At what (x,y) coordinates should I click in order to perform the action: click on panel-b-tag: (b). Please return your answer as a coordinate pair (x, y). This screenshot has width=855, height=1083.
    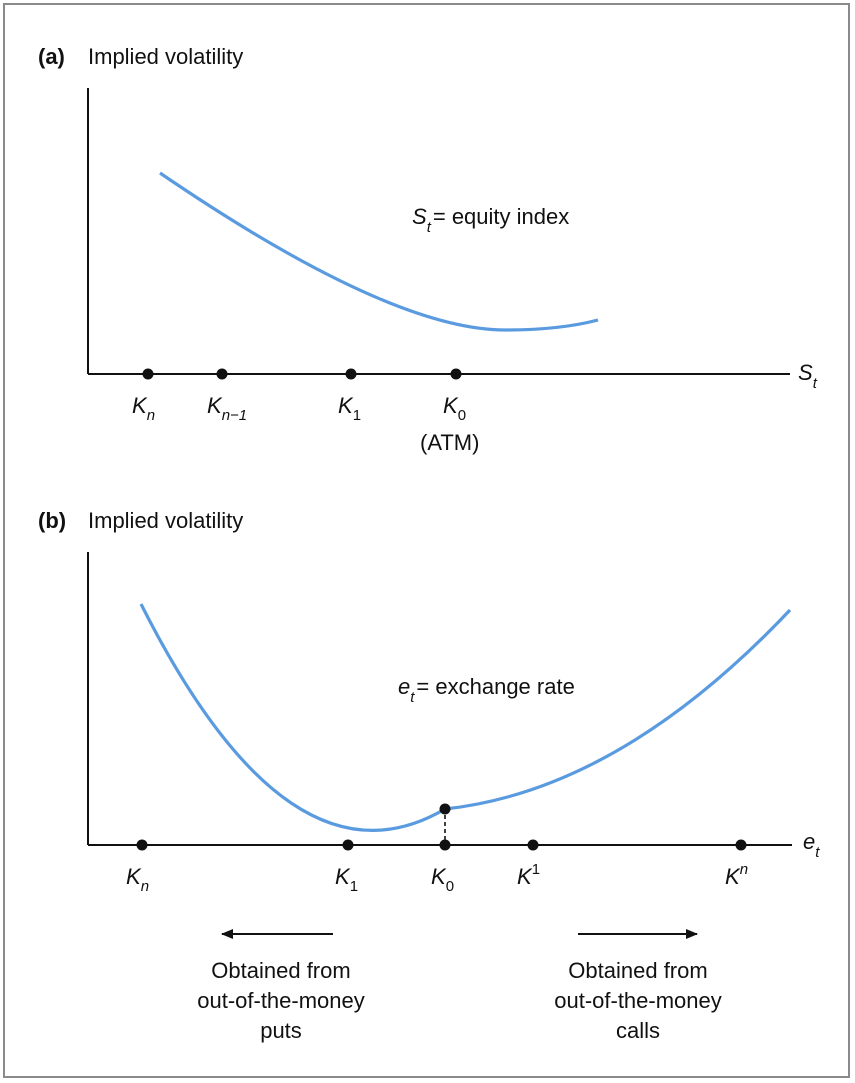
    Looking at the image, I should click on (52, 520).